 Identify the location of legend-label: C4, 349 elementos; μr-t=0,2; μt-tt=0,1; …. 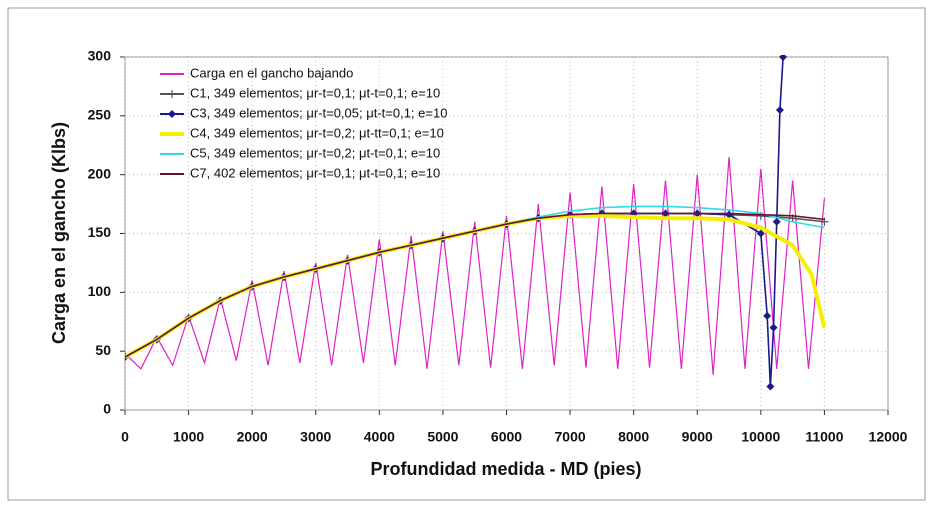
(317, 132).